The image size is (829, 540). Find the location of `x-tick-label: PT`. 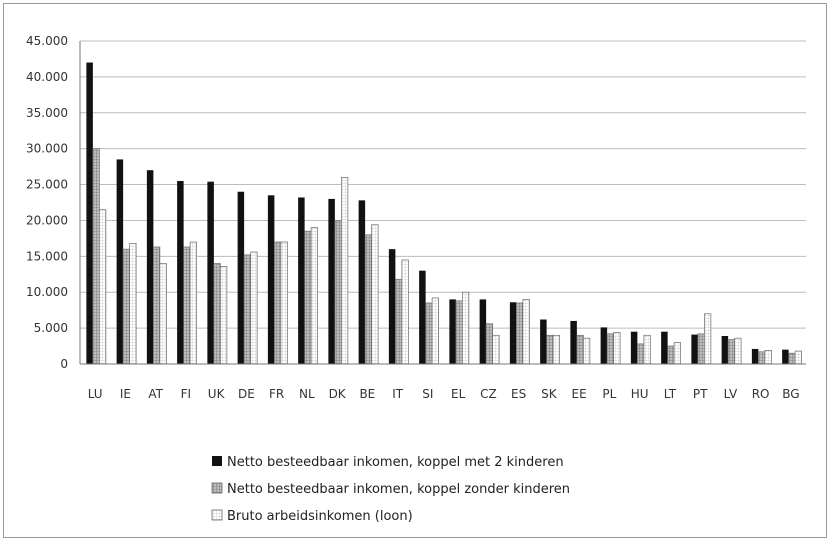

x-tick-label: PT is located at coordinates (700, 394).